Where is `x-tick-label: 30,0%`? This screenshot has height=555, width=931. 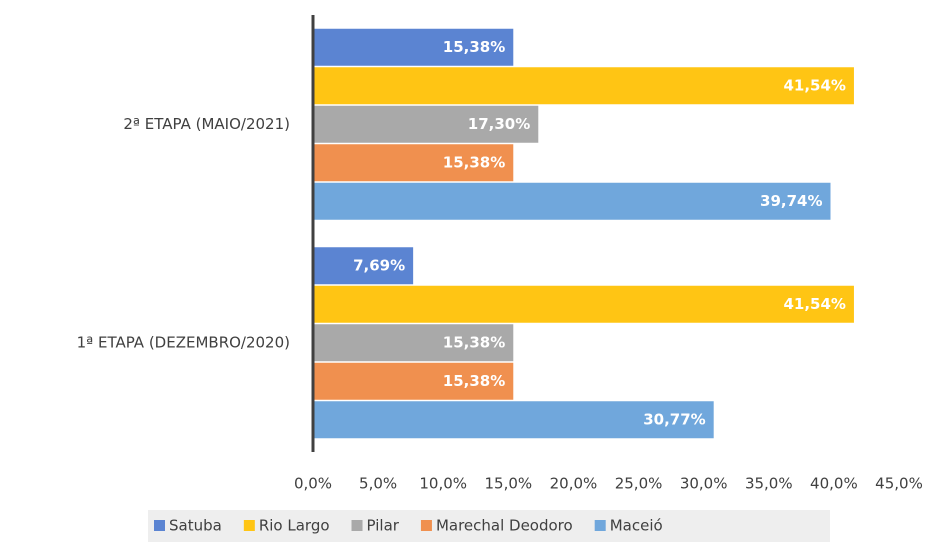 x-tick-label: 30,0% is located at coordinates (704, 484).